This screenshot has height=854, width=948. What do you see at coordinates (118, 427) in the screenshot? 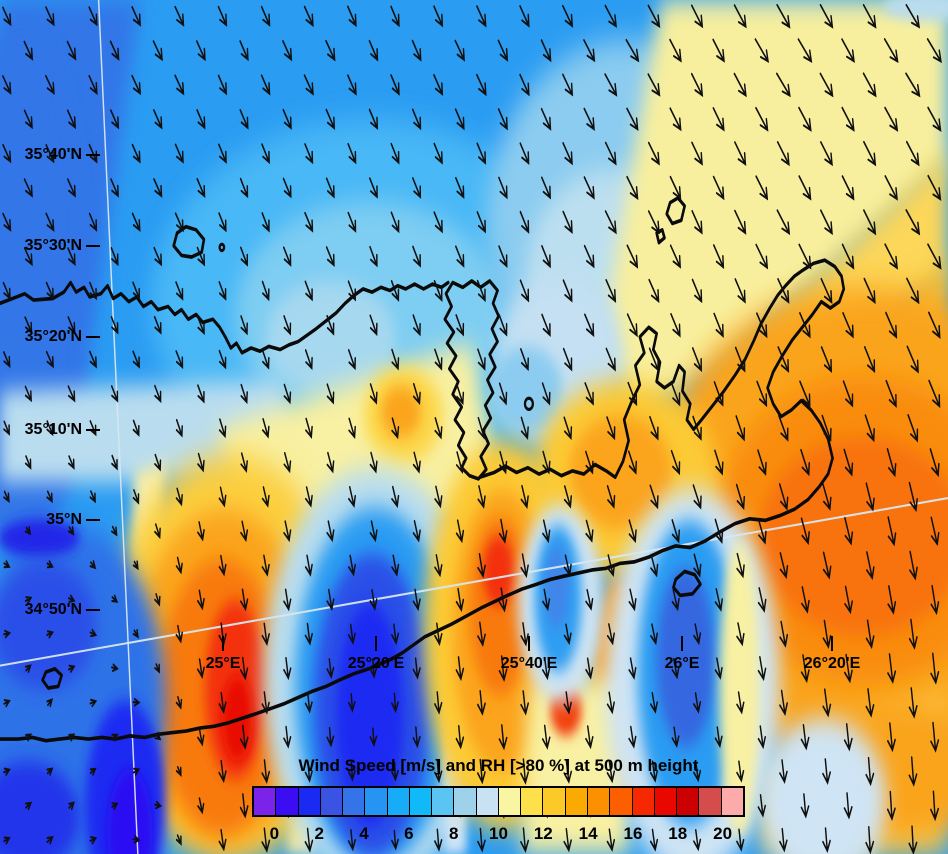
I see `graticule-meridian` at bounding box center [118, 427].